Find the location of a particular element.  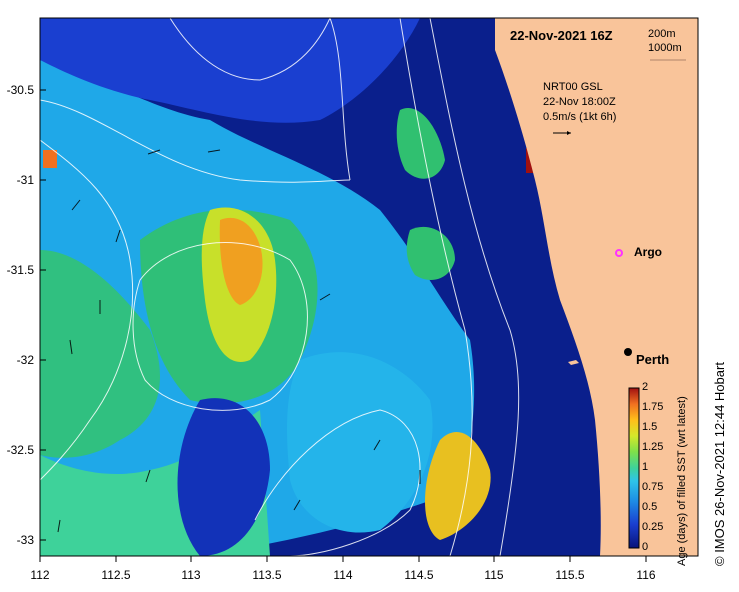

argo-float-marker is located at coordinates (619, 253).